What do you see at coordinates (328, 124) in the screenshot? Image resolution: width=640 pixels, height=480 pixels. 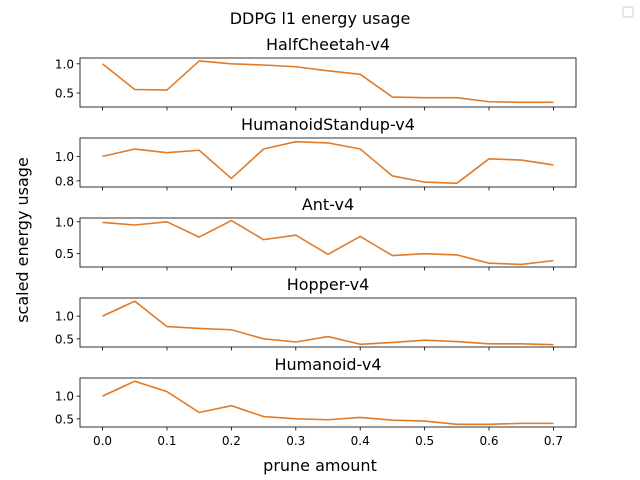 I see `subplot-title: HumanoidStandup-v4` at bounding box center [328, 124].